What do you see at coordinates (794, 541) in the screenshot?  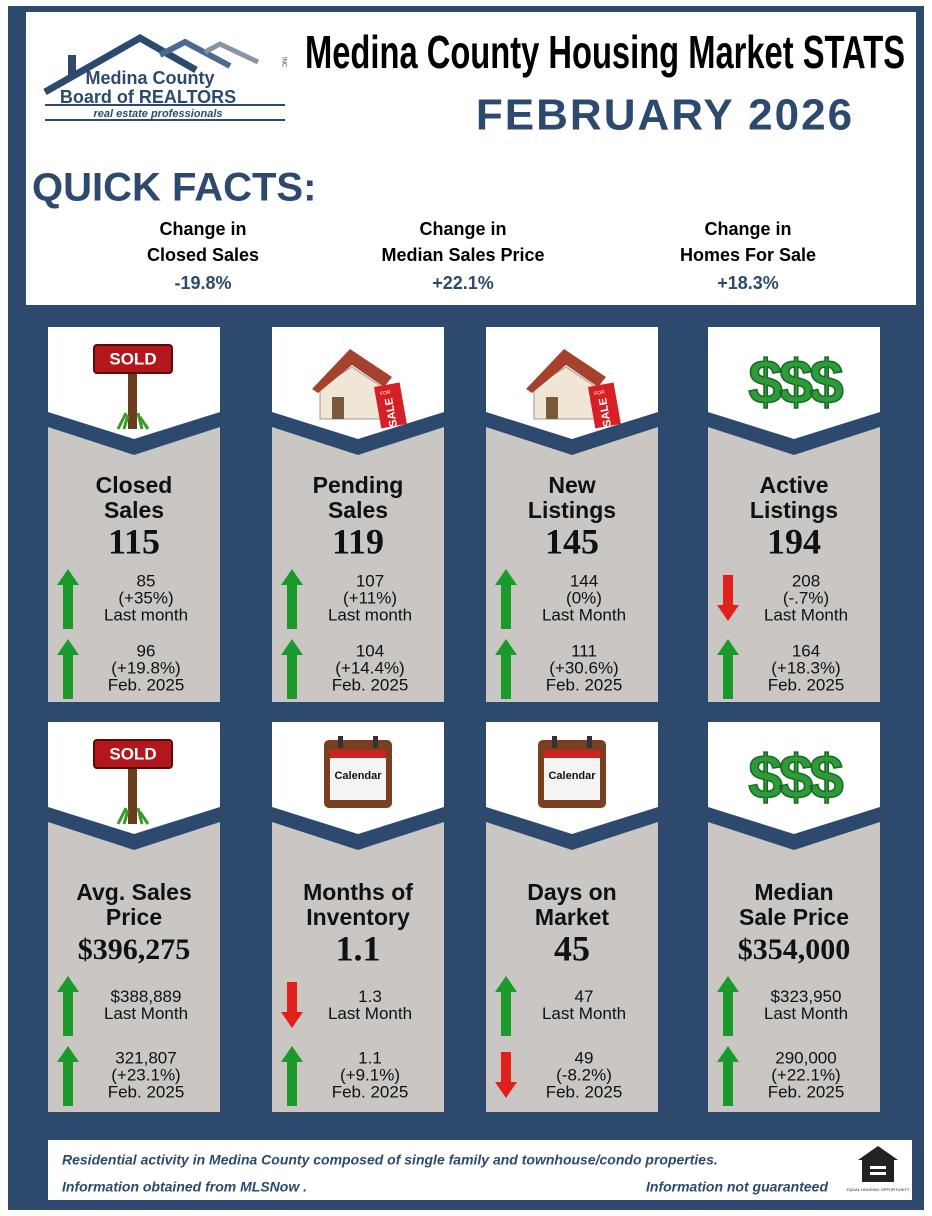 I see `card-value: 194` at bounding box center [794, 541].